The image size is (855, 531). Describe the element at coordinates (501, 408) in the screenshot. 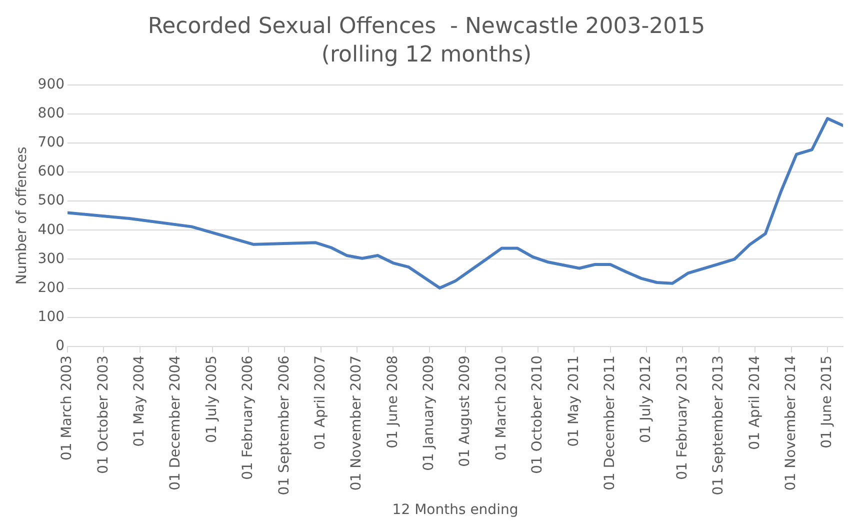

I see `x-tick-label: 01 March 2010` at that location.